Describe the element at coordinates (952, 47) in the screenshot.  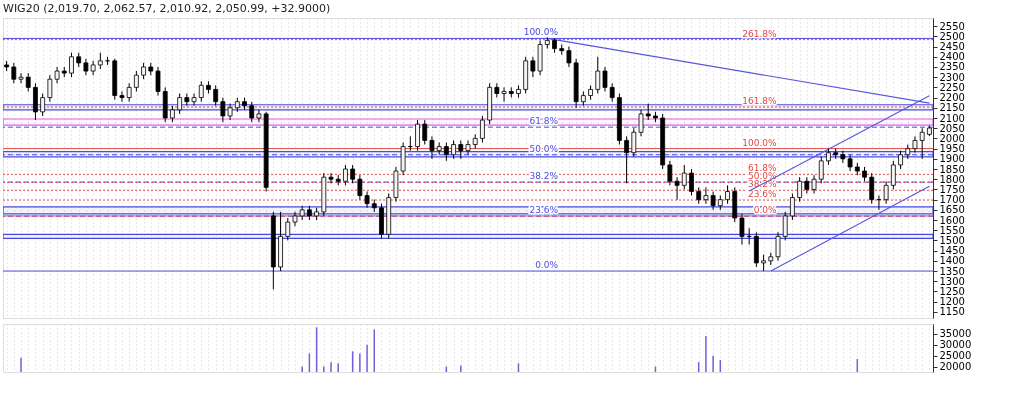
I see `y-tick-label: 2450` at that location.